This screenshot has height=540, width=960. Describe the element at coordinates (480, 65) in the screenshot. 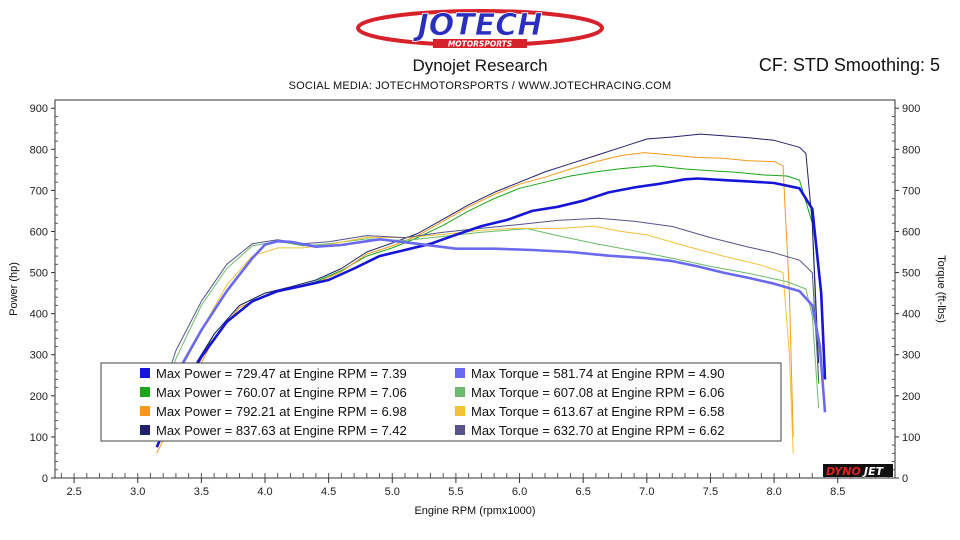

I see `chart-title: Dynojet Research` at that location.